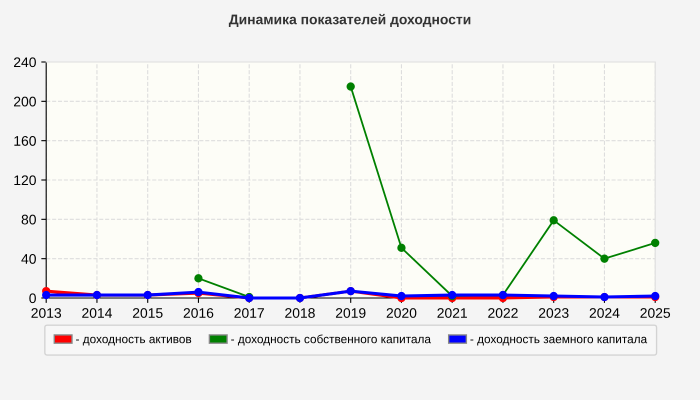 This screenshot has height=400, width=700. I want to click on legend-label: - доходность активов, so click(134, 341).